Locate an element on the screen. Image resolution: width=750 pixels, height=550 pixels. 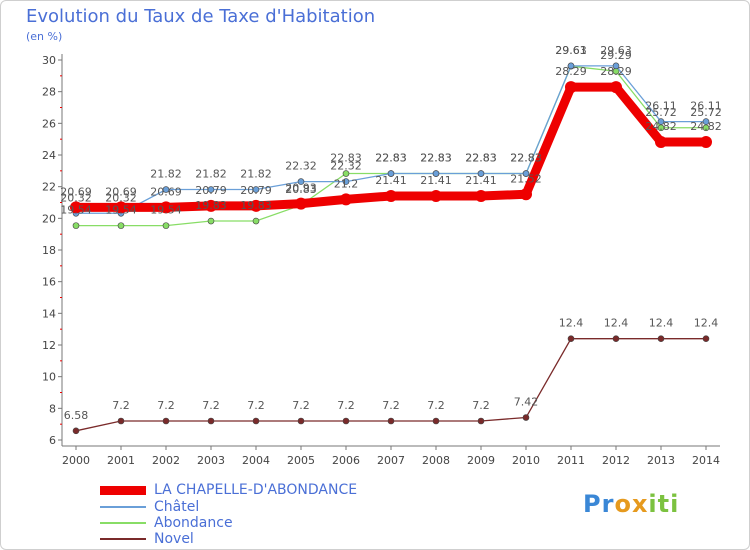
x-tick-label: 2002 is located at coordinates (166, 460).